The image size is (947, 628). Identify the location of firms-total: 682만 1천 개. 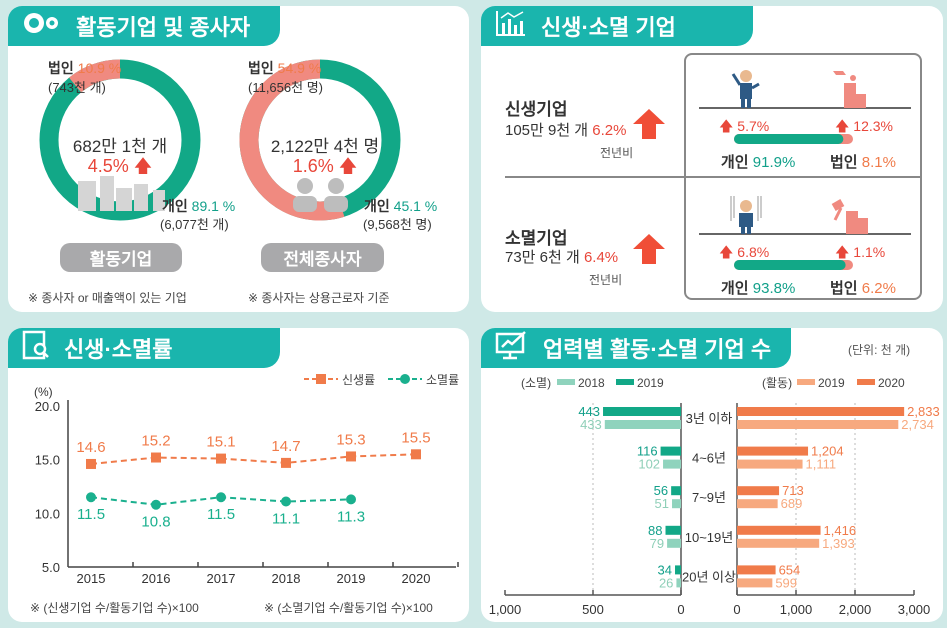
(120, 146).